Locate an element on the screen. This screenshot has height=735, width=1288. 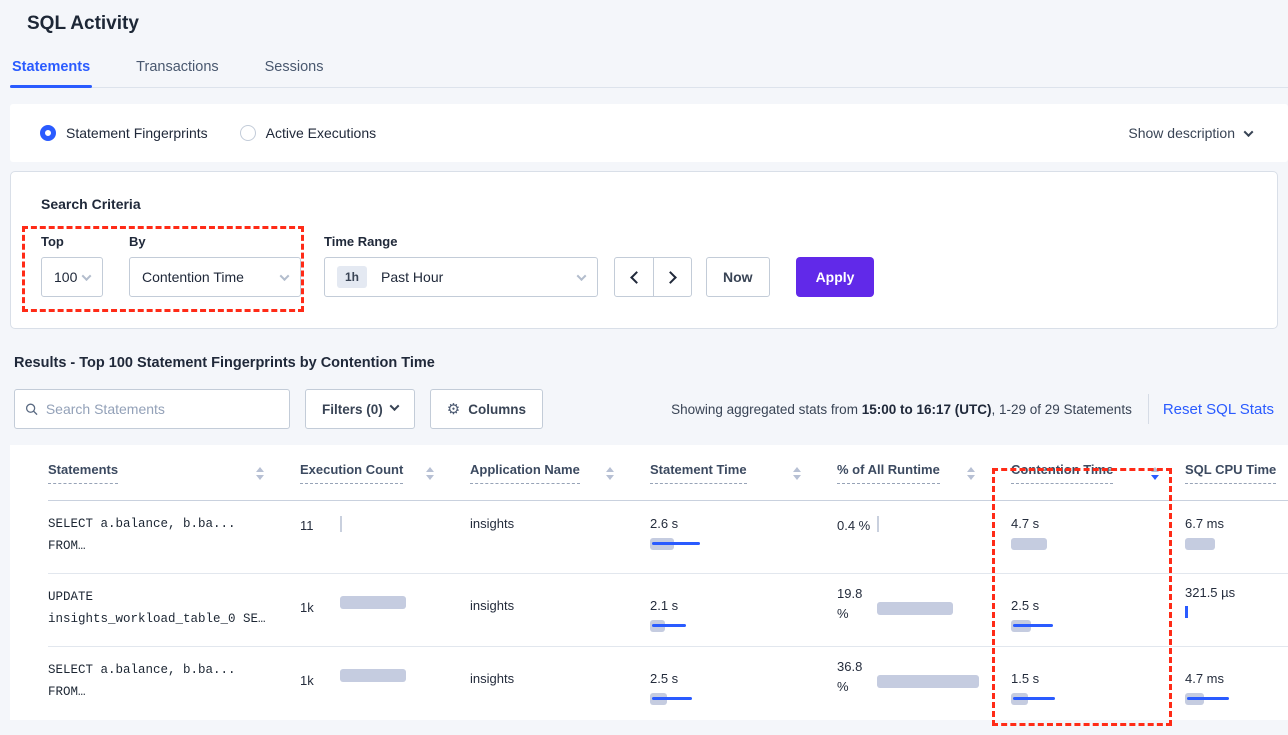
chevron-left-icon is located at coordinates (636, 277).